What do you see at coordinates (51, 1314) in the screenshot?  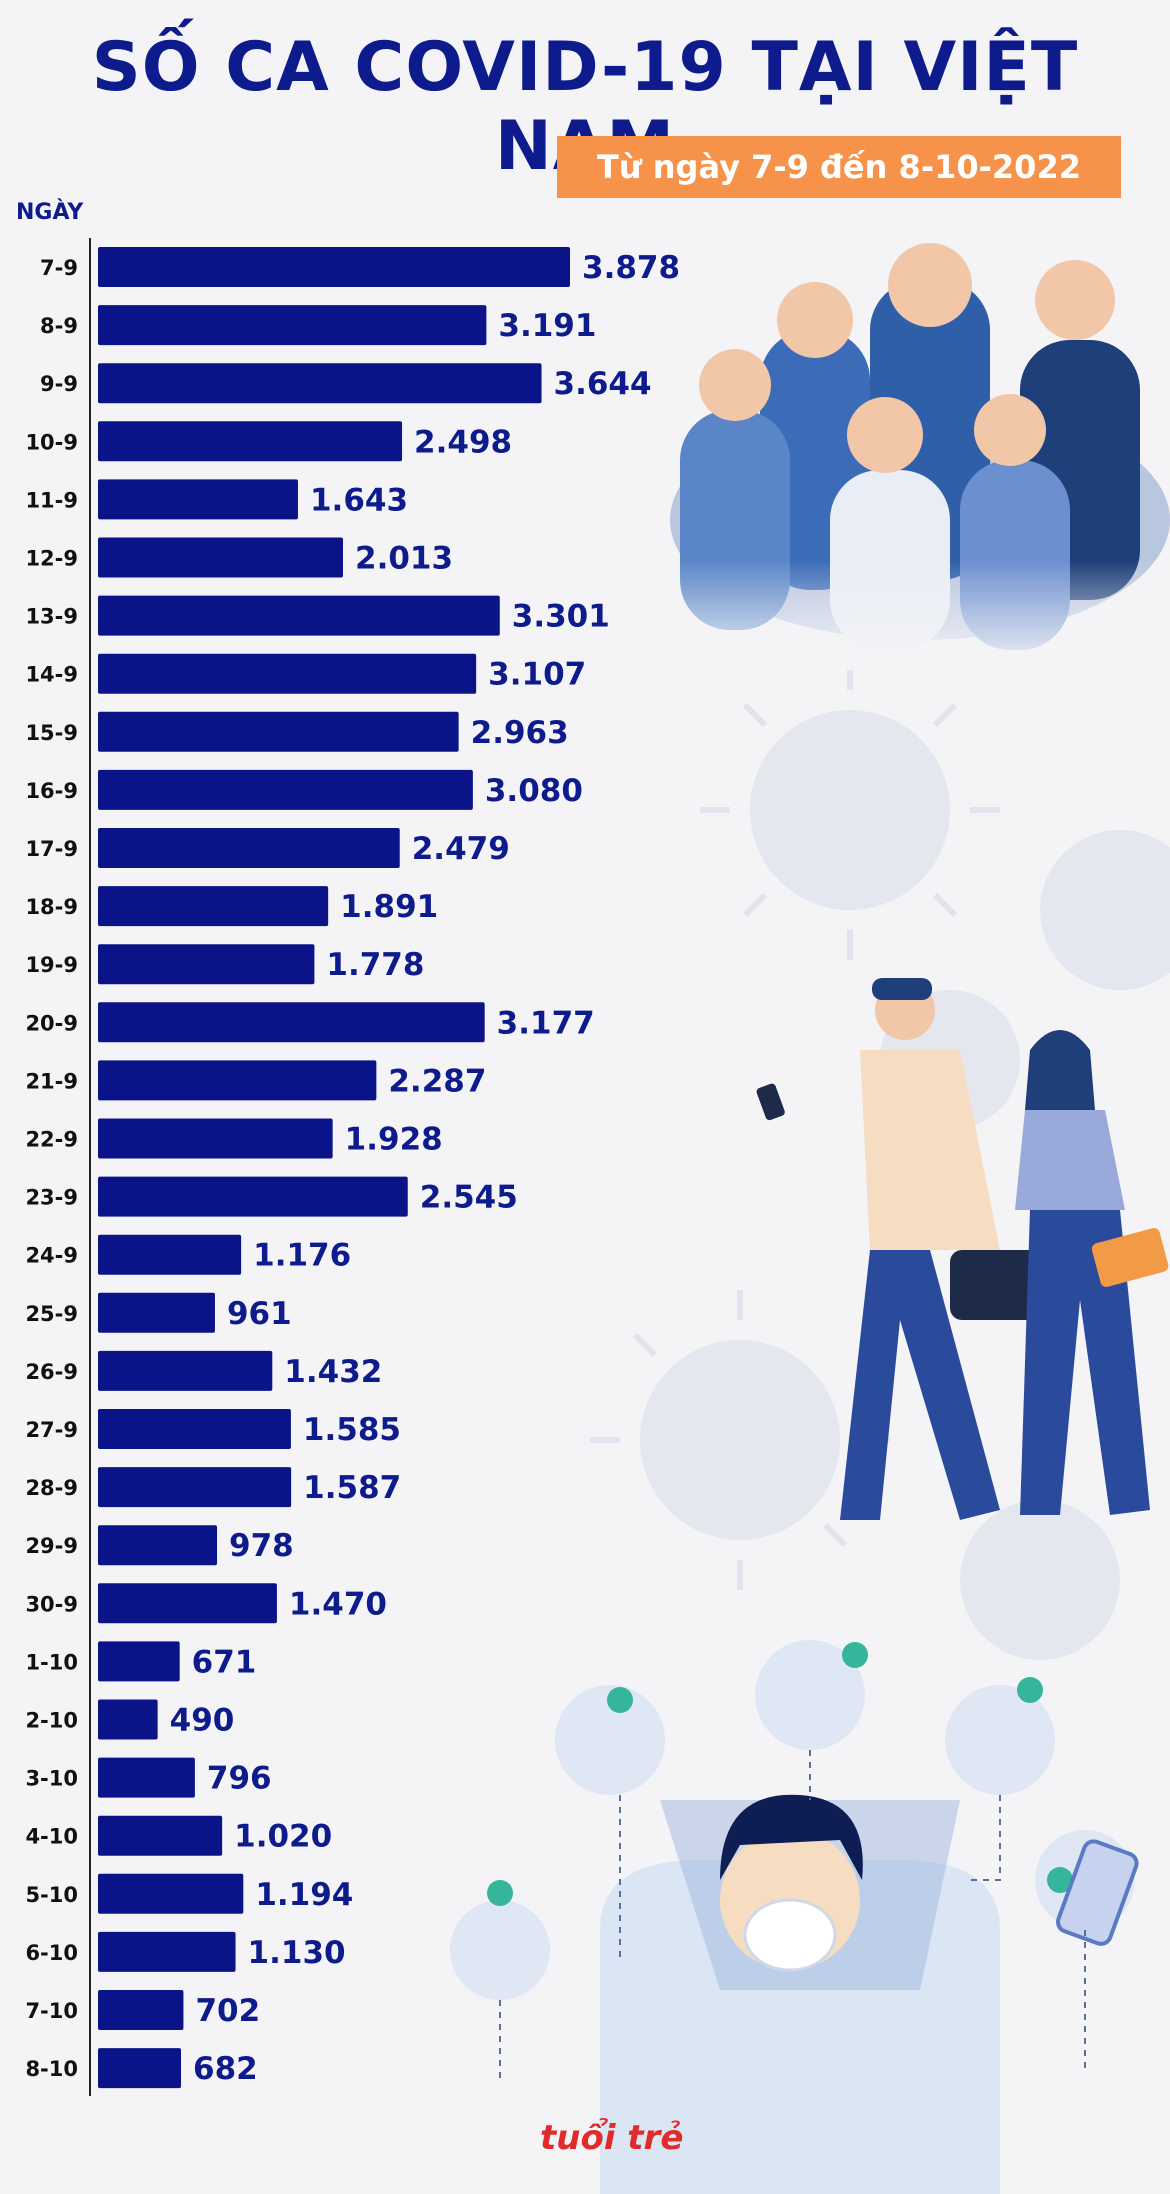 I see `category-label: 25-9` at bounding box center [51, 1314].